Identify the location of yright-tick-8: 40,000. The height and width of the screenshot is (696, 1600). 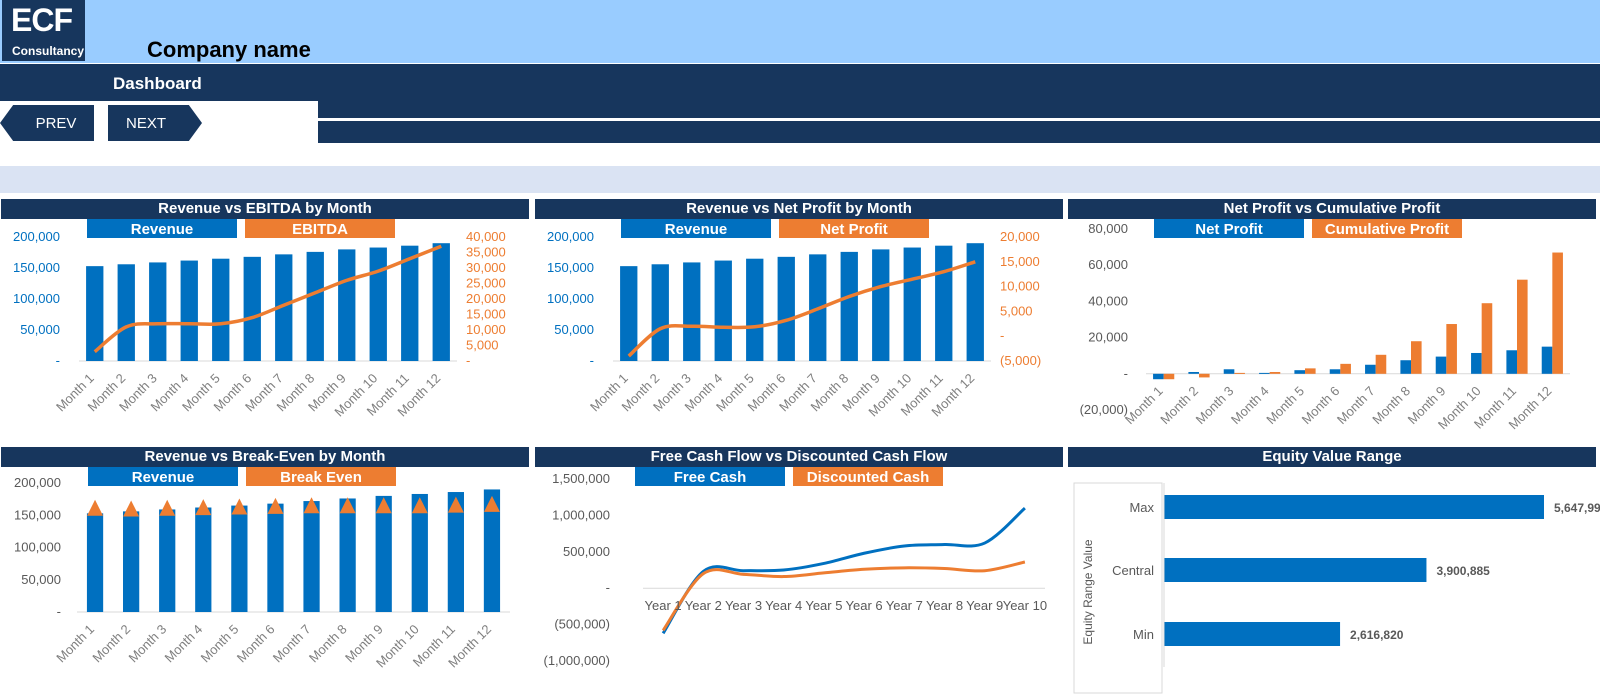
(486, 236).